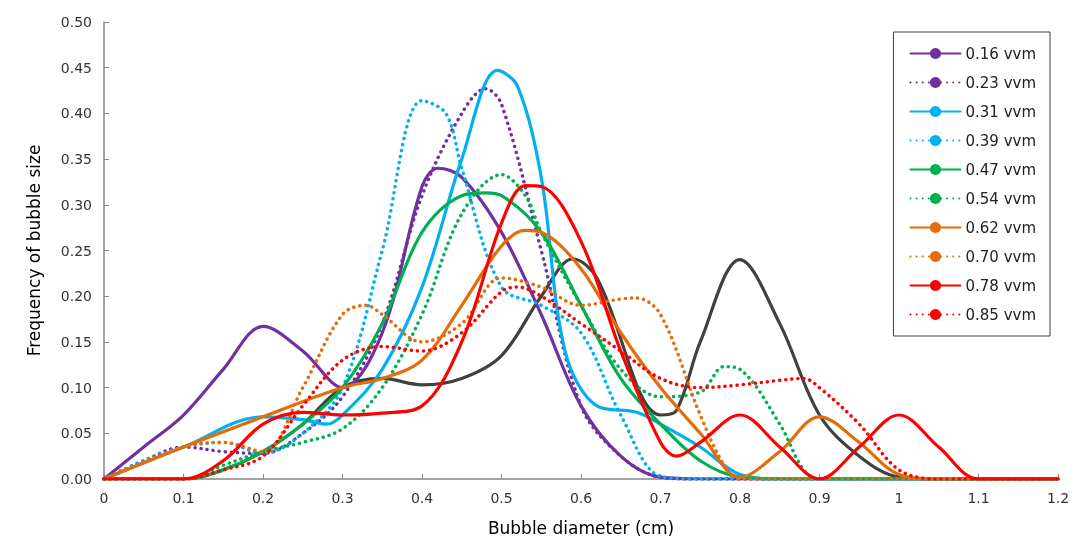  I want to click on x-tick-label: 0.8, so click(740, 498).